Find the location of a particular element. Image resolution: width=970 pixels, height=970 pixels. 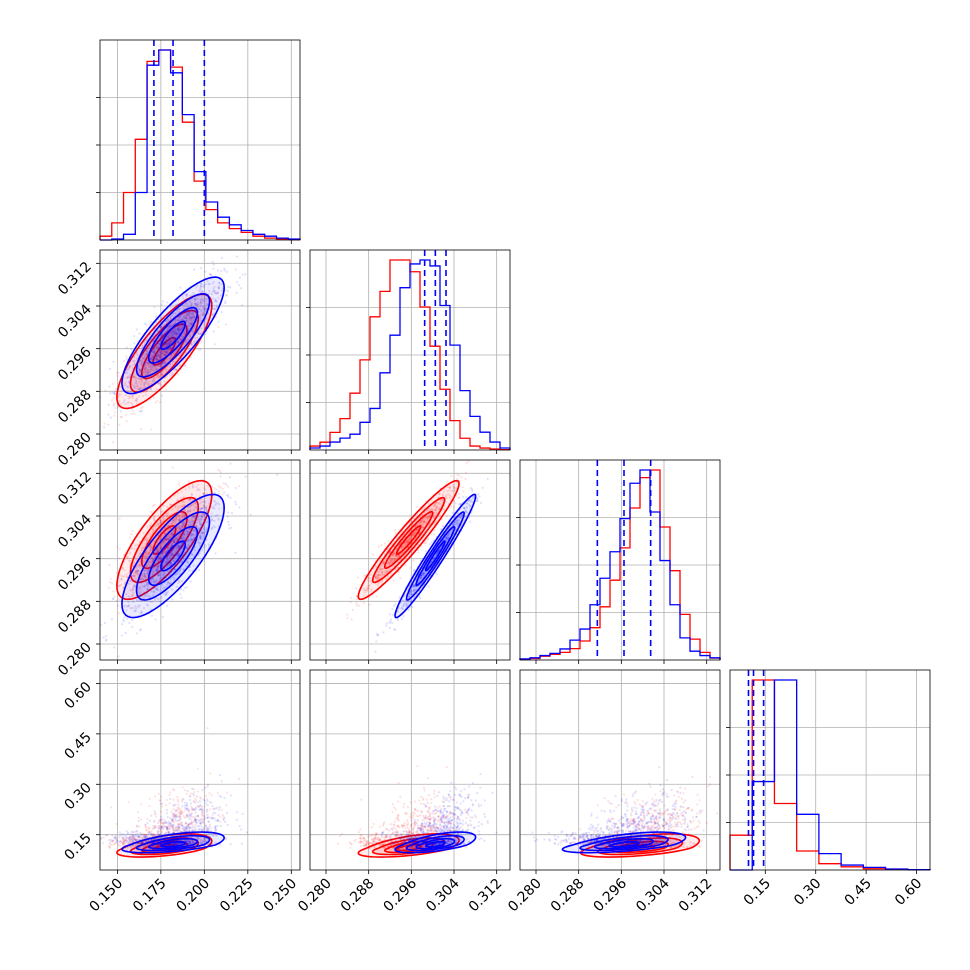

y-tick-label: 0.312 is located at coordinates (75, 489).